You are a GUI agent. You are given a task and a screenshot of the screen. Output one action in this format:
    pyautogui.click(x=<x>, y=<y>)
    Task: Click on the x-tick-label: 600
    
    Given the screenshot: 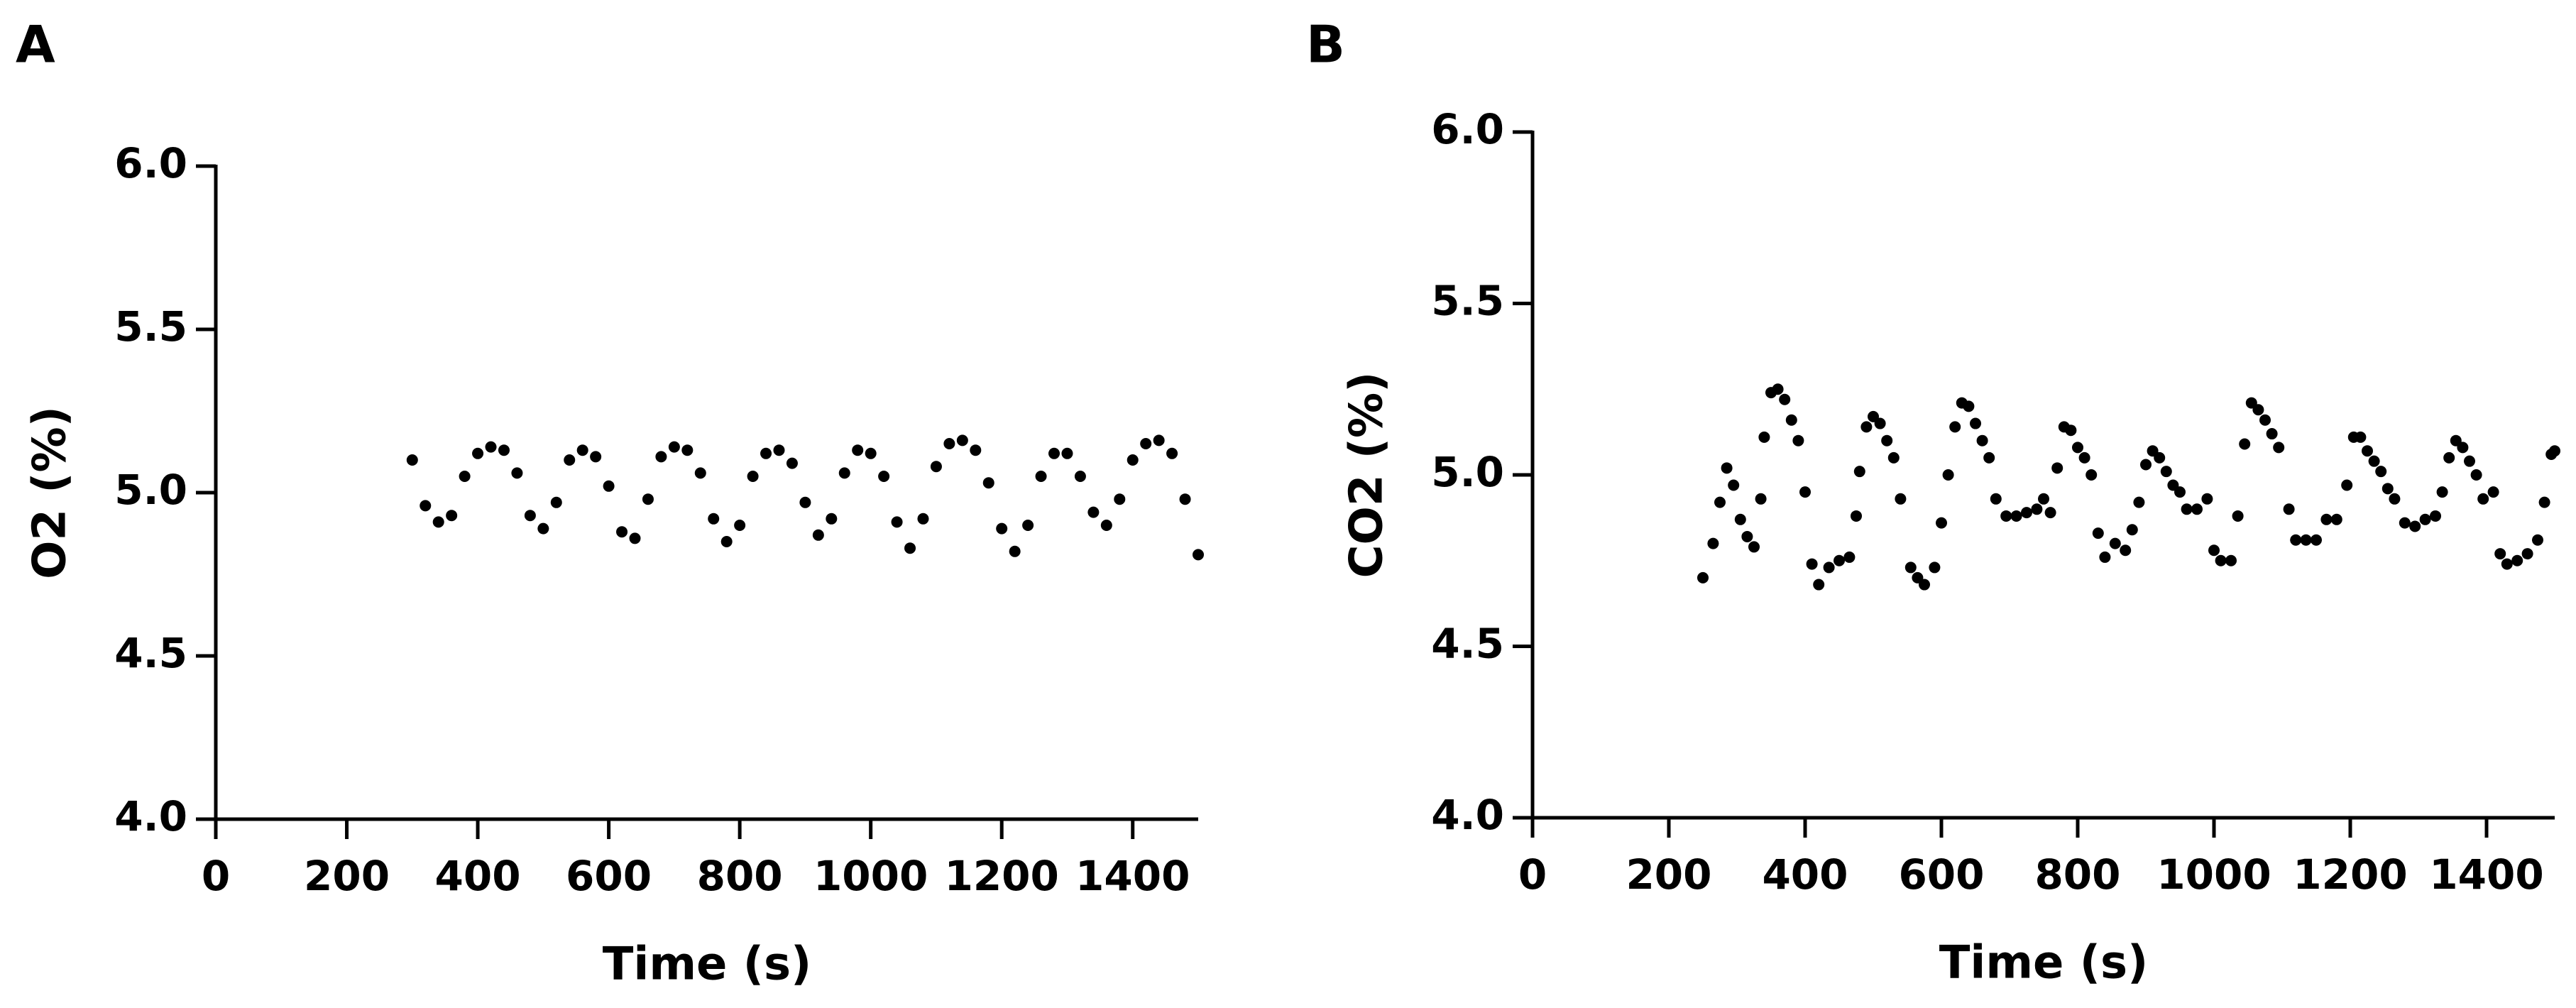 What is the action you would take?
    pyautogui.click(x=1941, y=875)
    